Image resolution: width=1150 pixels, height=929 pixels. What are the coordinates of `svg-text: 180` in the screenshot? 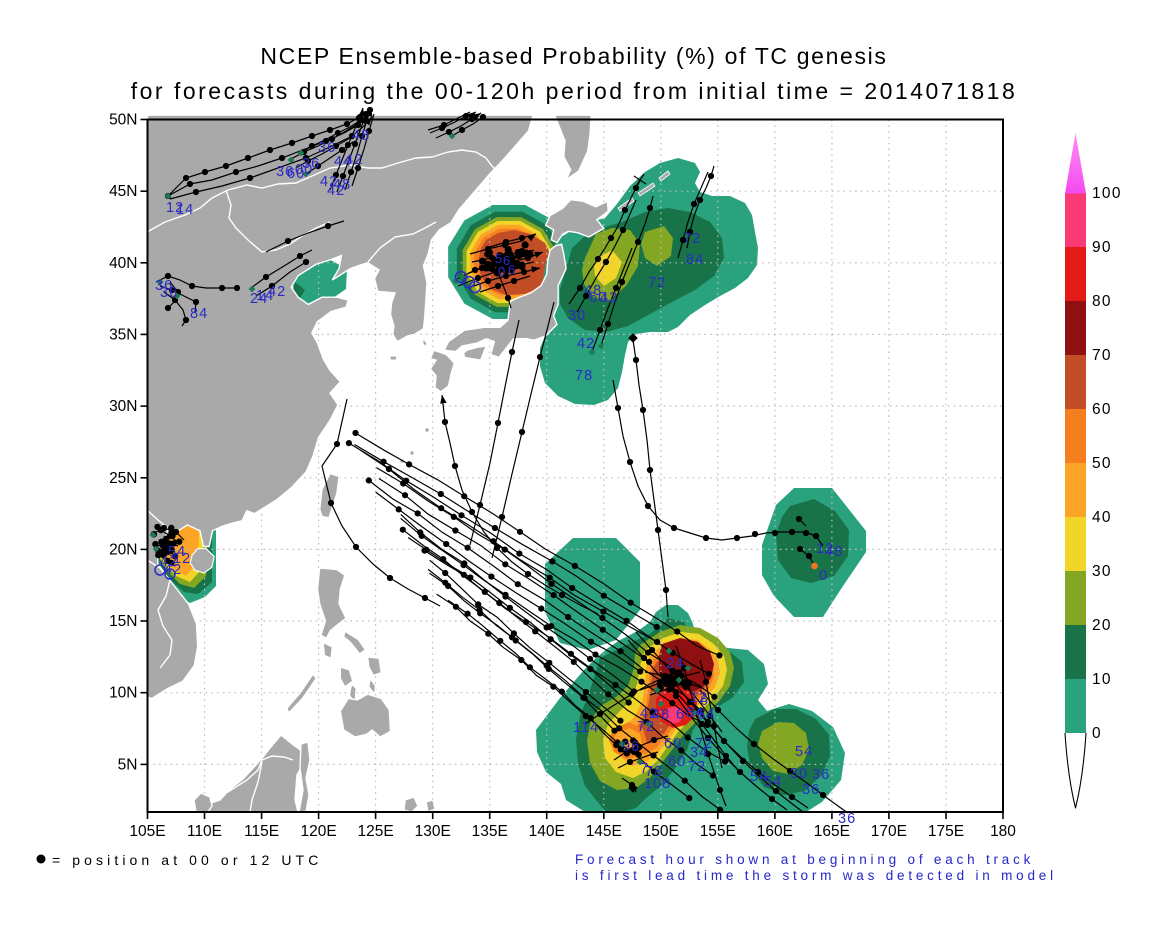 It's located at (1003, 831).